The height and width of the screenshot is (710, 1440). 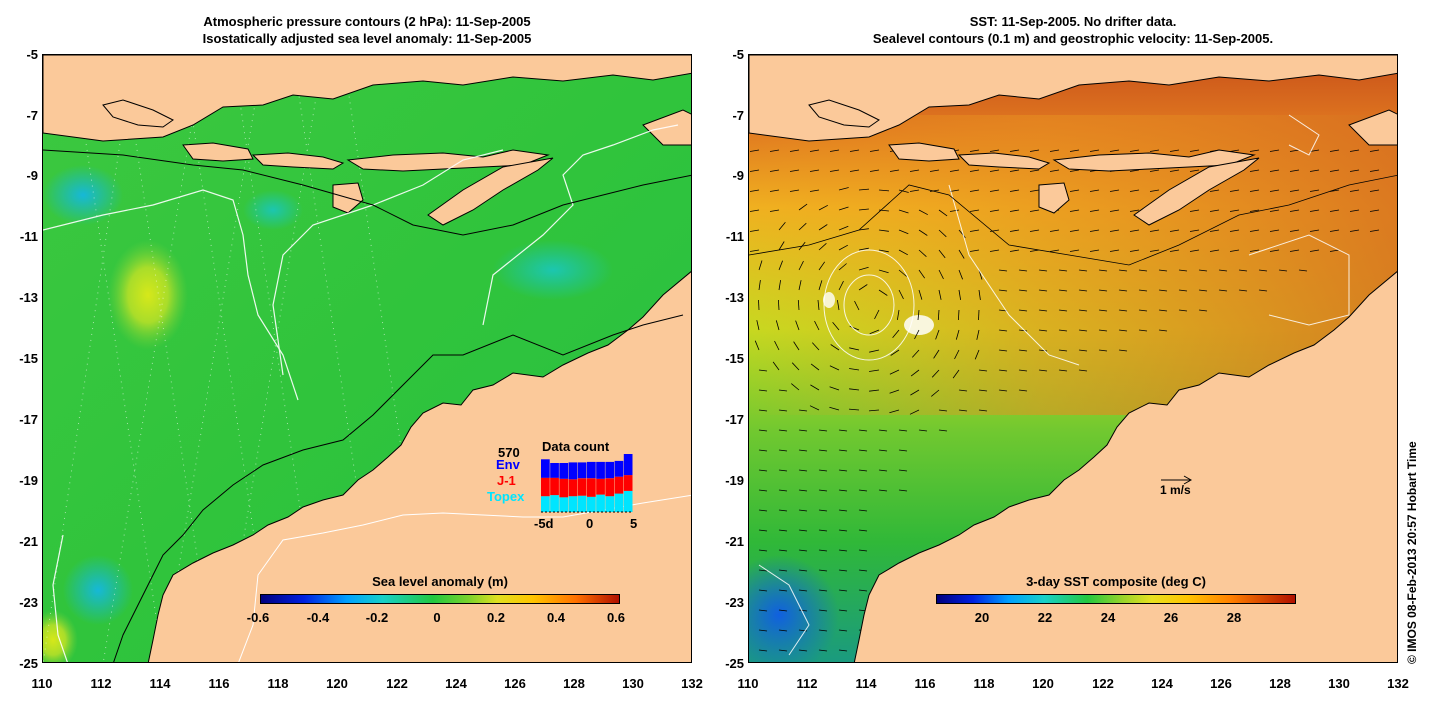 I want to click on sst-cold-patch, so click(x=794, y=608).